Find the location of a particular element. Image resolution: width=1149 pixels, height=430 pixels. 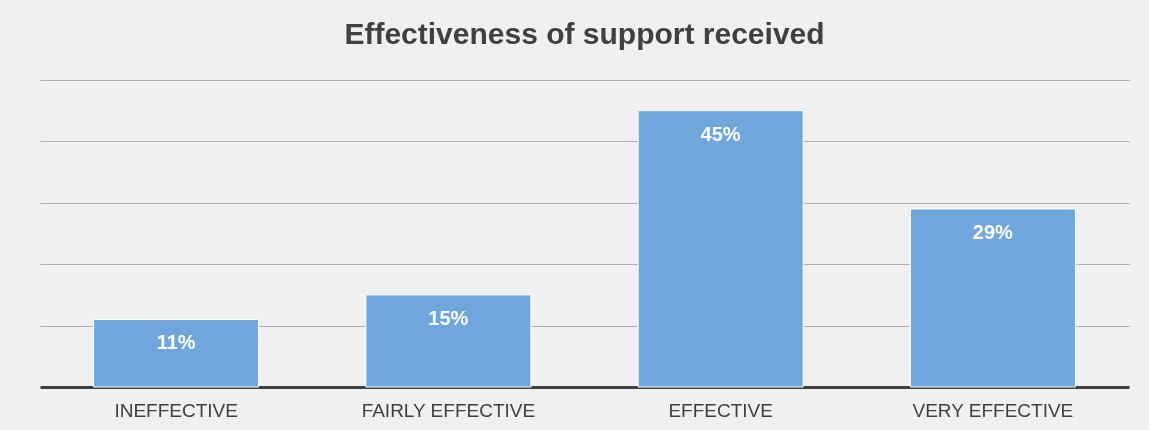

chart-title: Effectiveness of support received is located at coordinates (584, 33).